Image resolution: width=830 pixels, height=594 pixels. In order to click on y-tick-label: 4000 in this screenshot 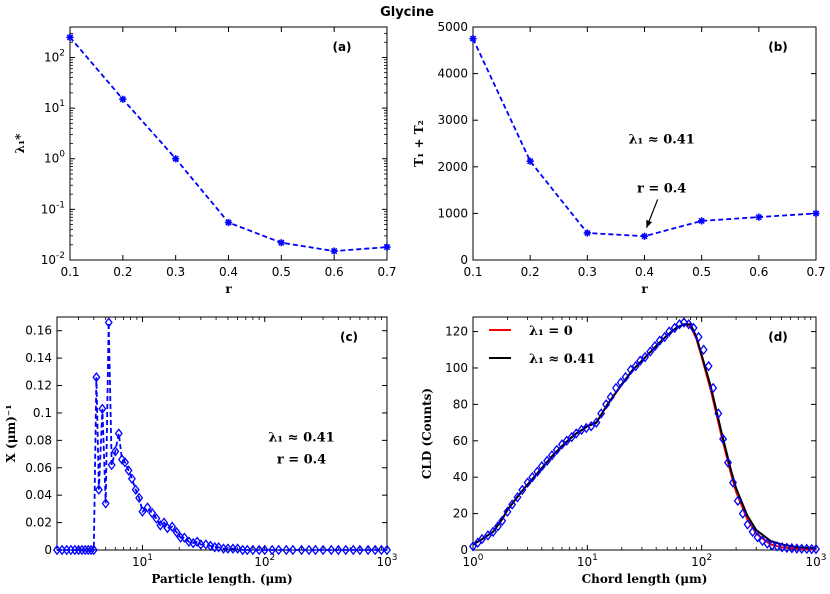, I will do `click(452, 74)`.